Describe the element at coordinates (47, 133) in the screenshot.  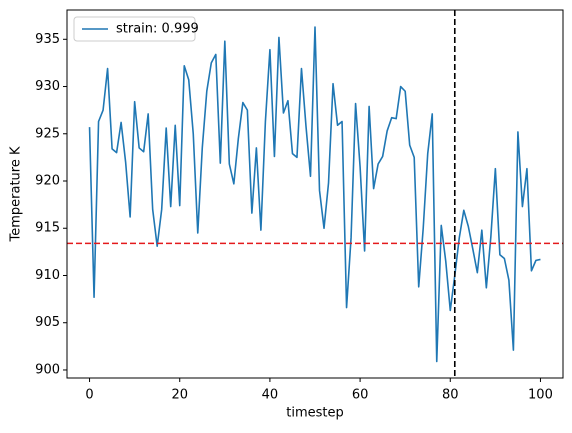
I see `y-tick-label: 925` at that location.